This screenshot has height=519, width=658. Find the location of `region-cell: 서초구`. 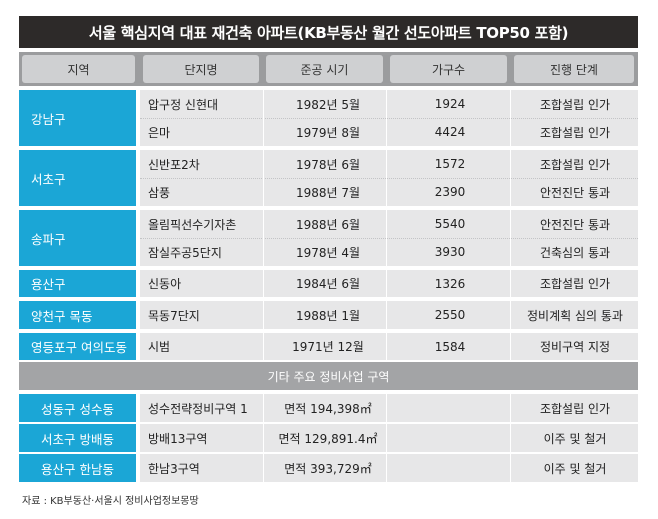

region-cell: 서초구 is located at coordinates (77, 178).